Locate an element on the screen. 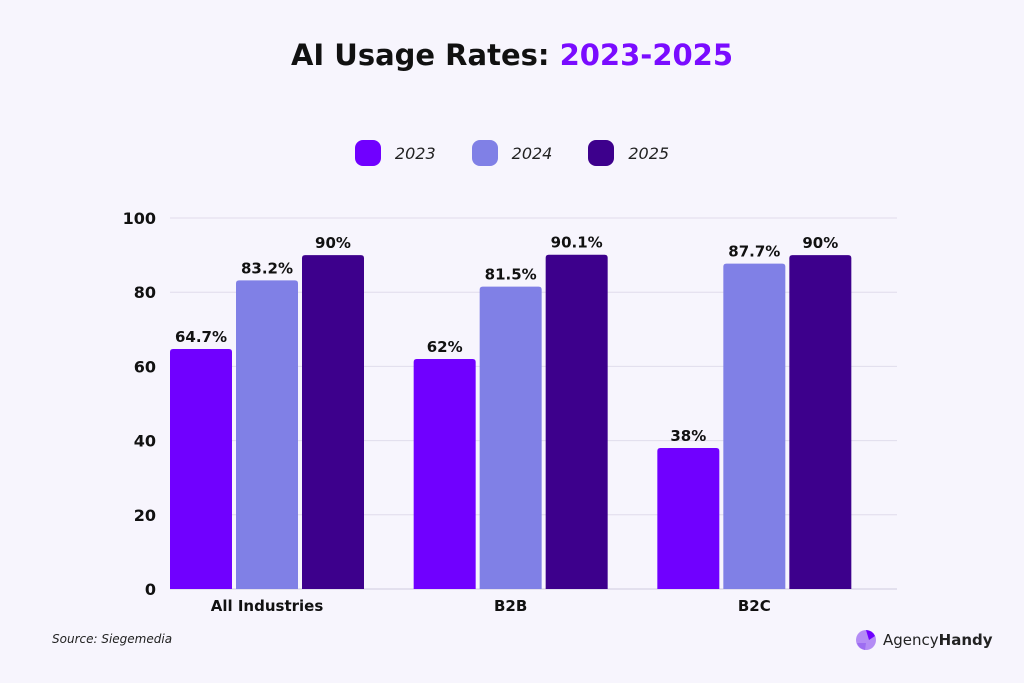 Image resolution: width=1024 pixels, height=683 pixels. chart-title: AI Usage Rates: 2023-2025 is located at coordinates (512, 55).